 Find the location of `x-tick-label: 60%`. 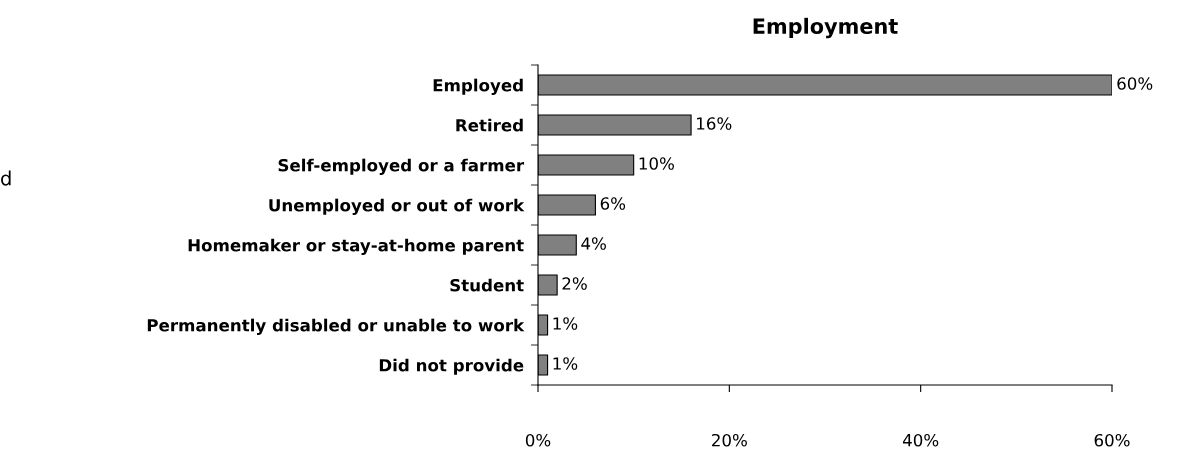

x-tick-label: 60% is located at coordinates (1112, 440).